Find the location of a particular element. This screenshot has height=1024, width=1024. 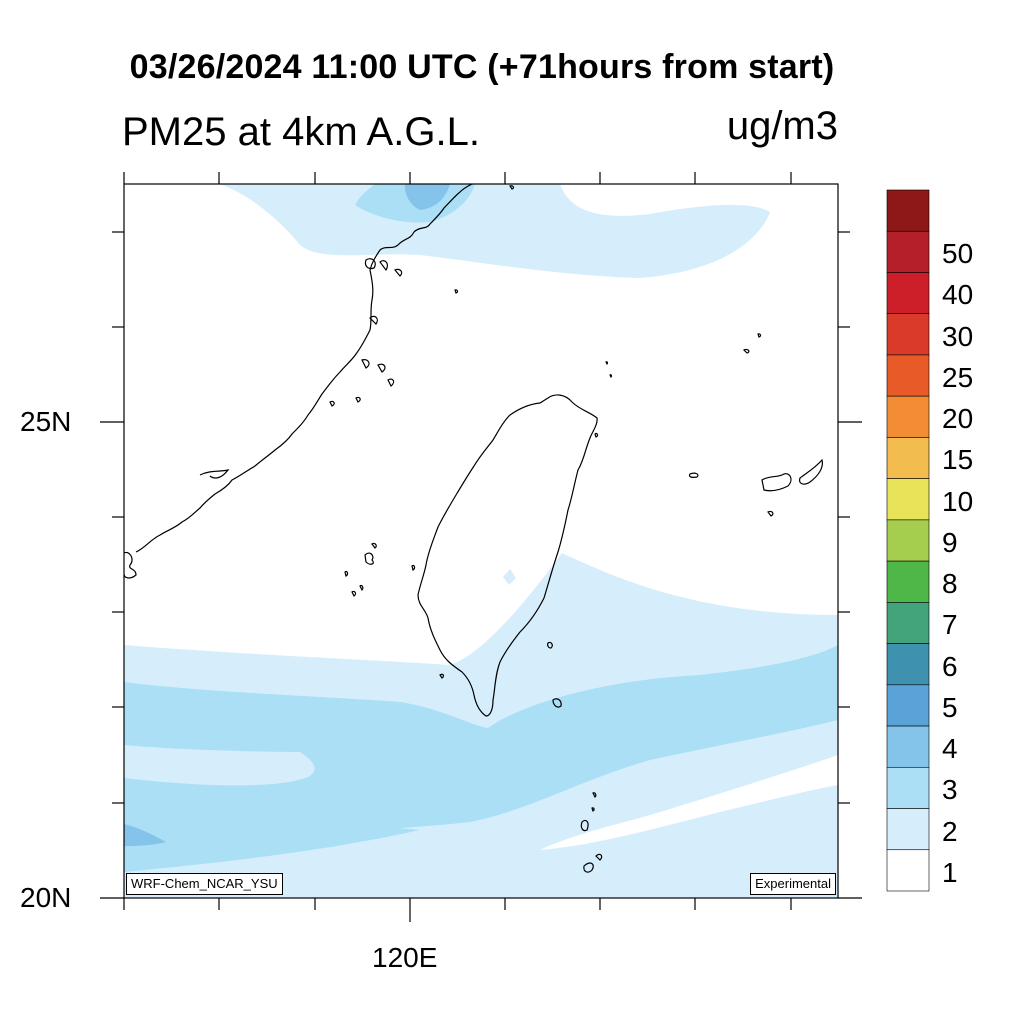

taiwan-offshore-islets is located at coordinates (526, 432).